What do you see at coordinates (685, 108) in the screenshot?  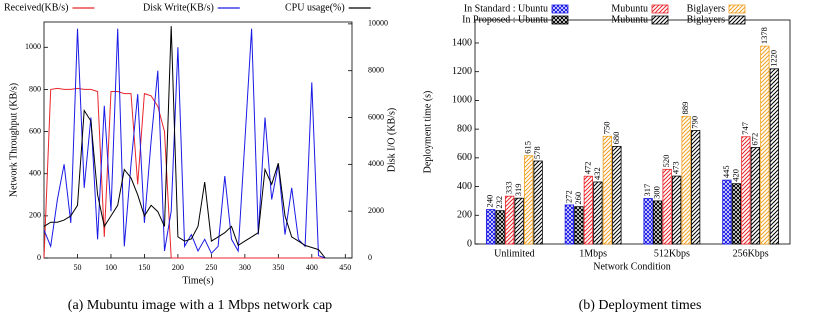 I see `value-label: 889` at bounding box center [685, 108].